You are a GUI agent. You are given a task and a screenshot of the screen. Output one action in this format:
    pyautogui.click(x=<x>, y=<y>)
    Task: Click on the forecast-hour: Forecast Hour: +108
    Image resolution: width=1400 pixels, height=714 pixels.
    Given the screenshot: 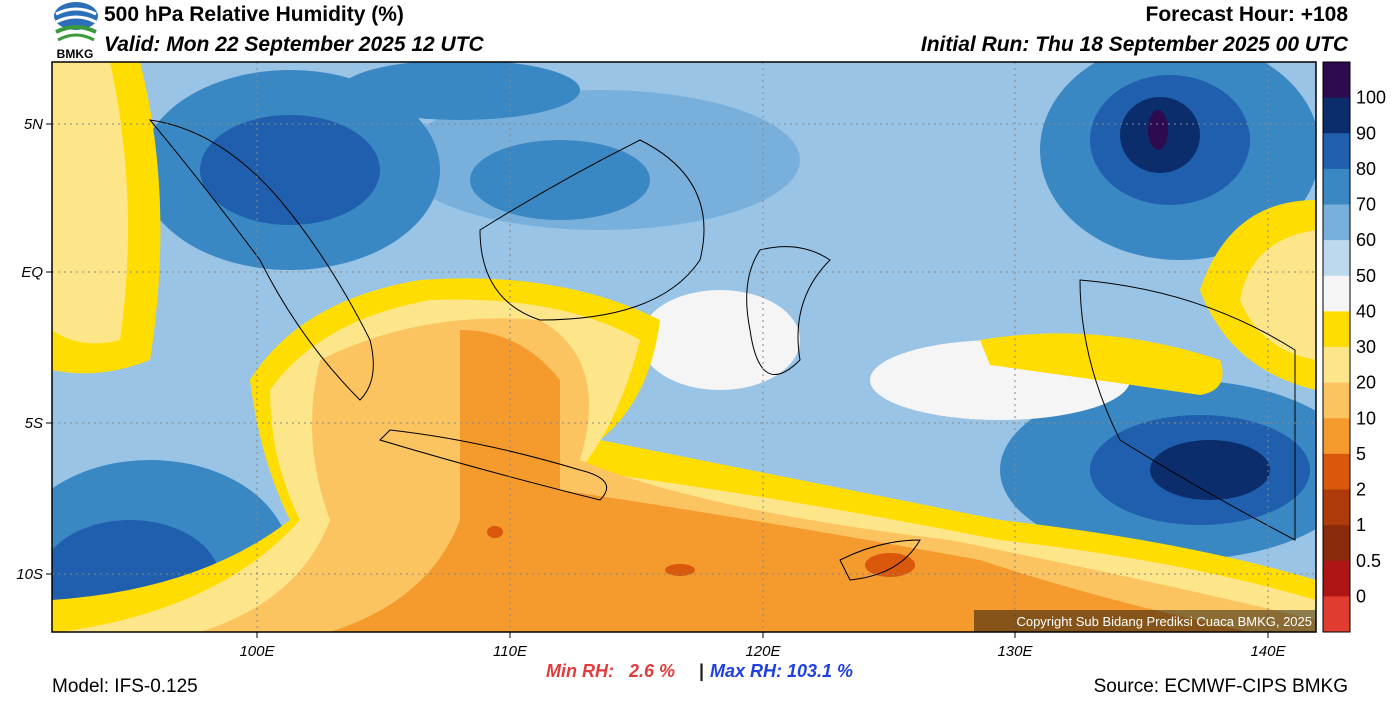 What is the action you would take?
    pyautogui.click(x=1247, y=14)
    